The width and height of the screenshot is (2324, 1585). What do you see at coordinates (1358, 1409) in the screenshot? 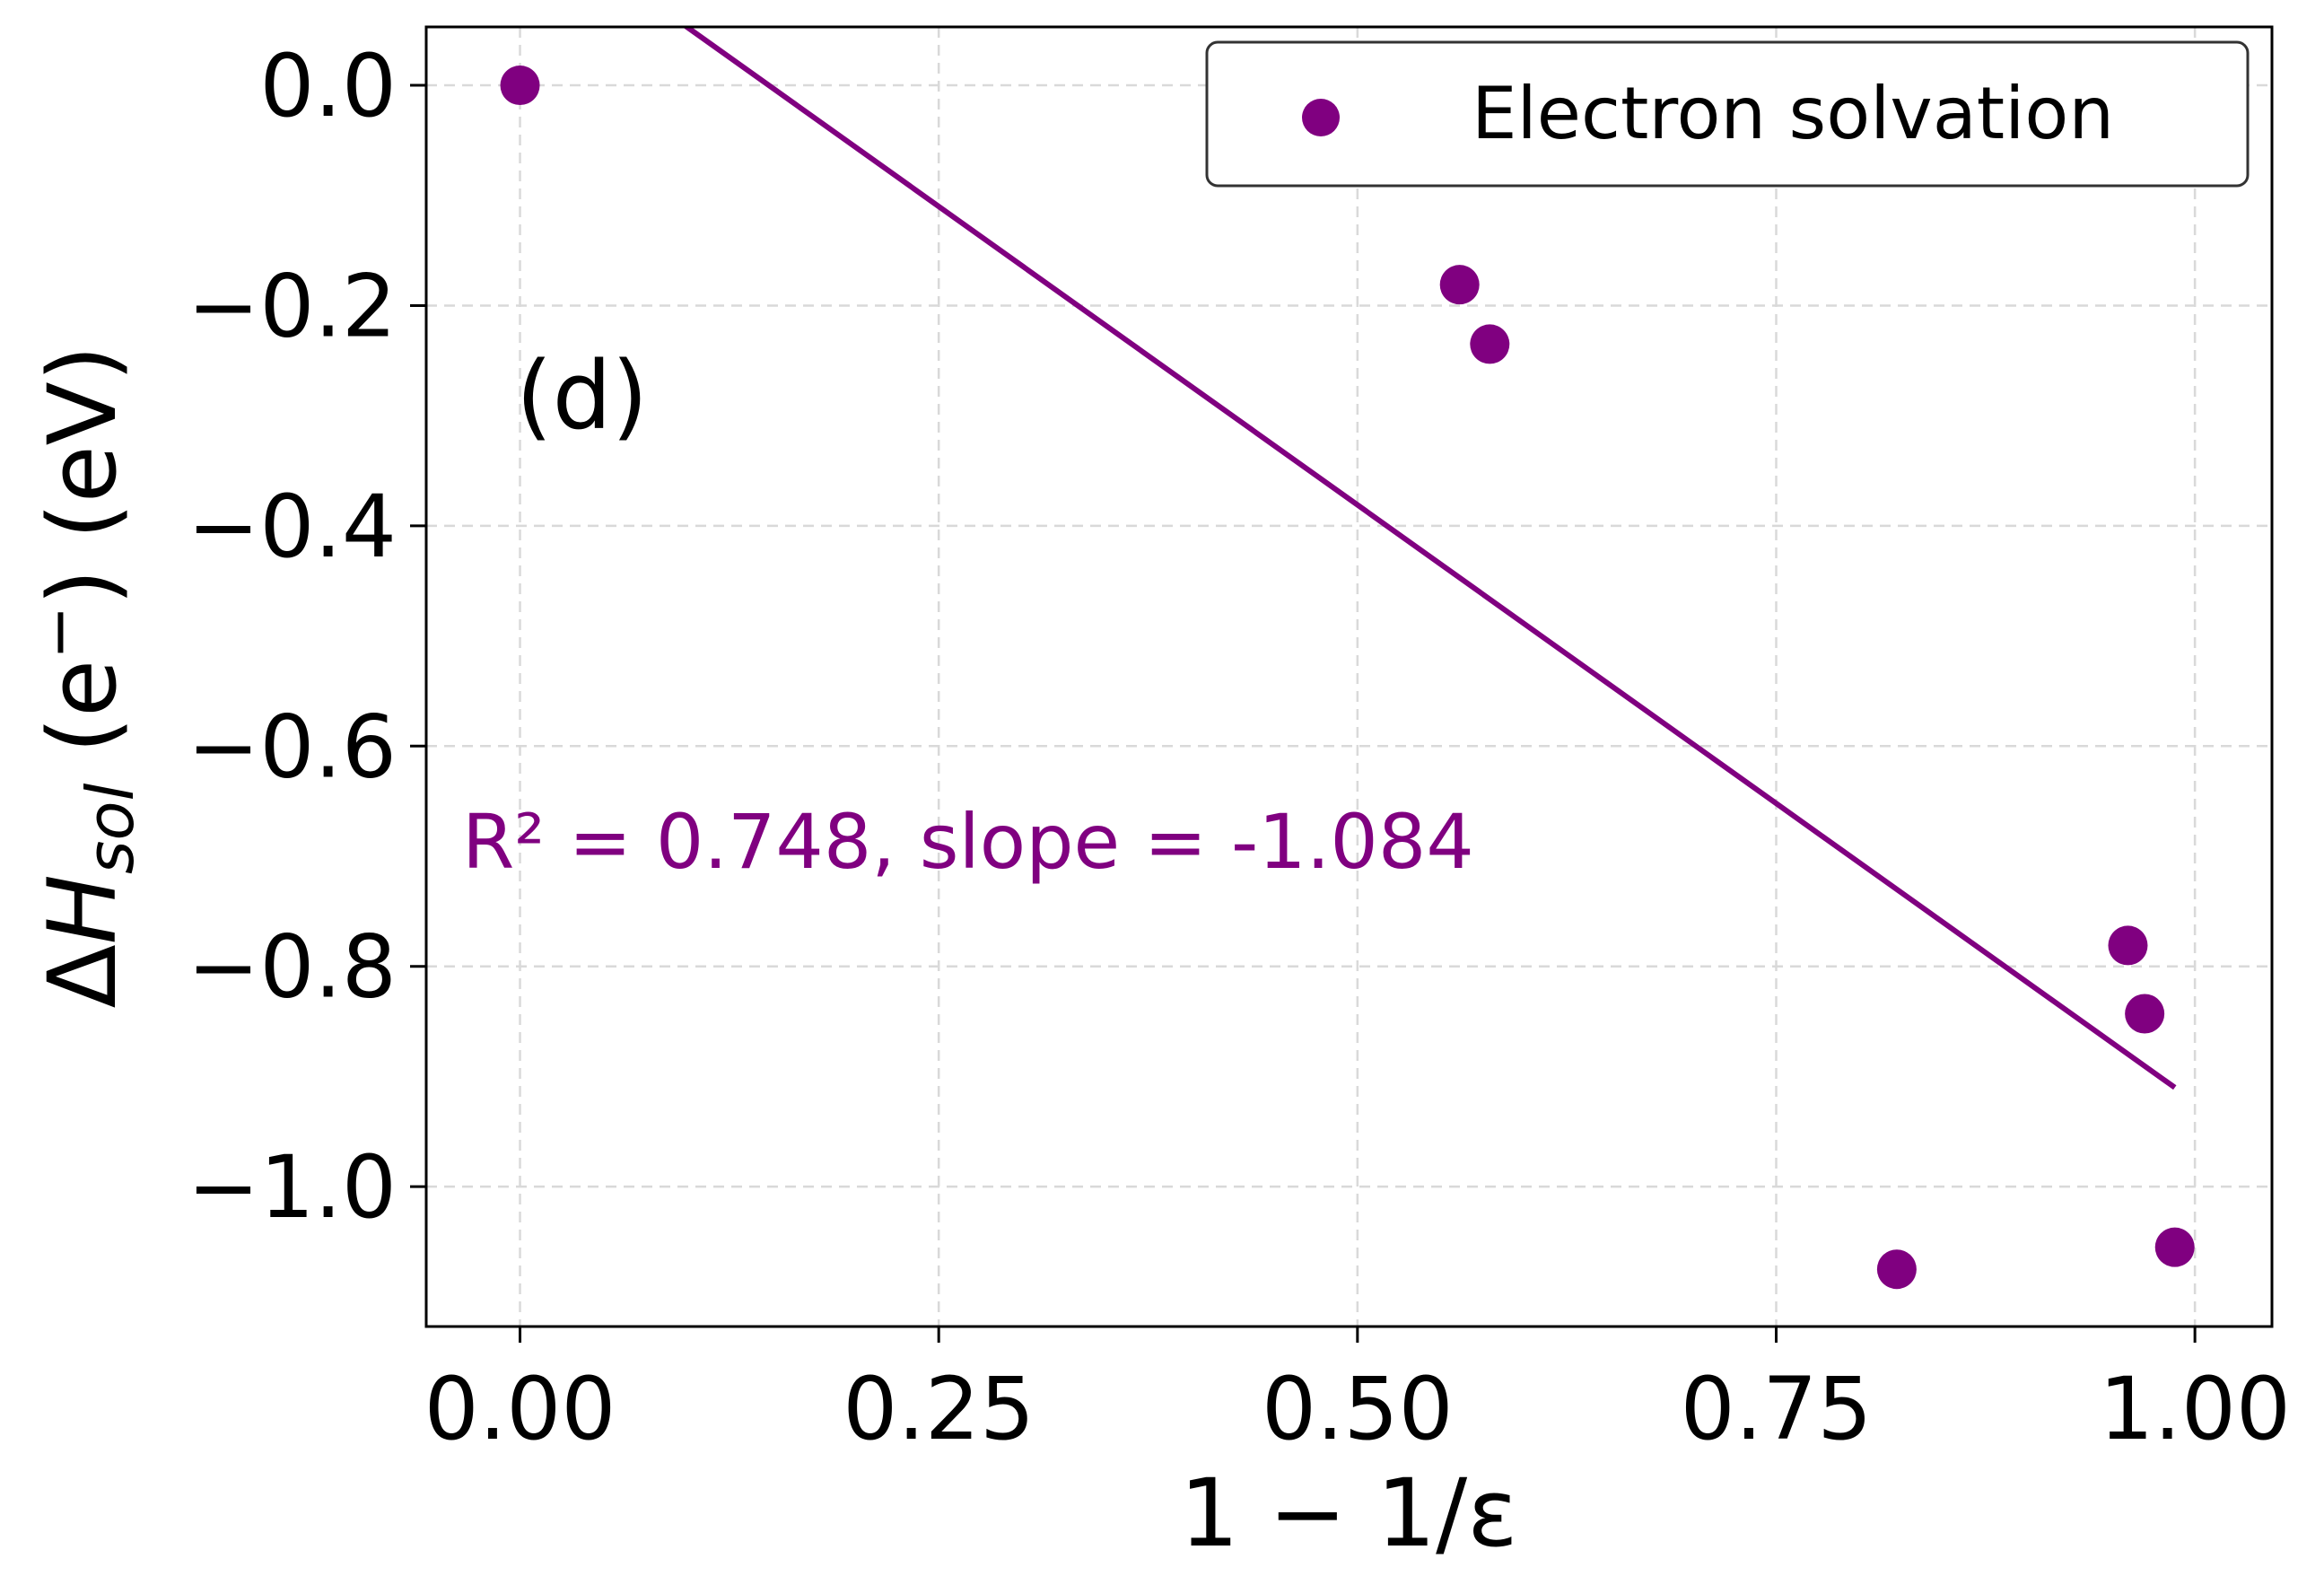
I see `x-tick-label: 0.50` at bounding box center [1358, 1409].